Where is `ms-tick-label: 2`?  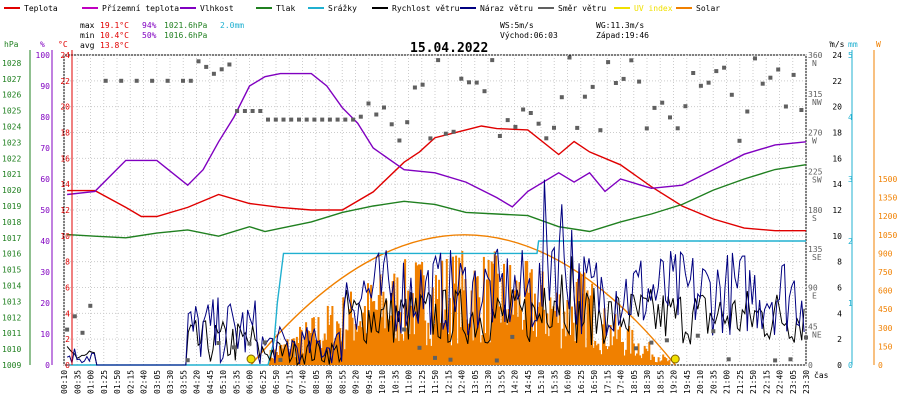
ms-tick-label: 2 is located at coordinates (839, 339).